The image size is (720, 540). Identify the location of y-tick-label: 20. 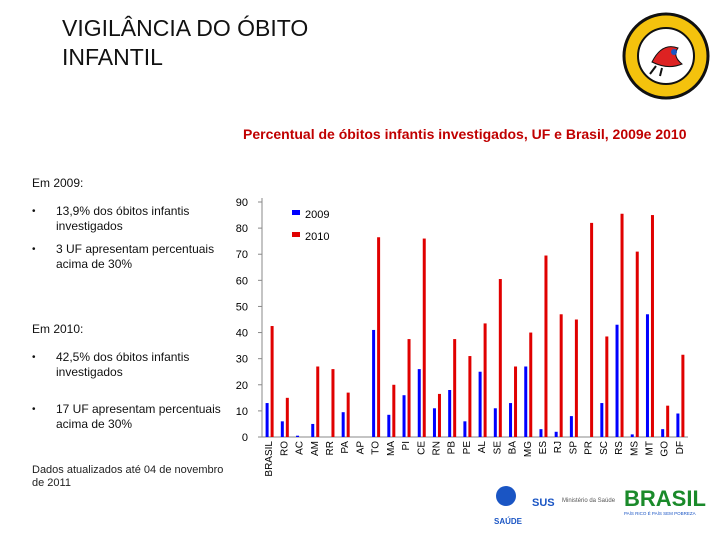
(242, 386).